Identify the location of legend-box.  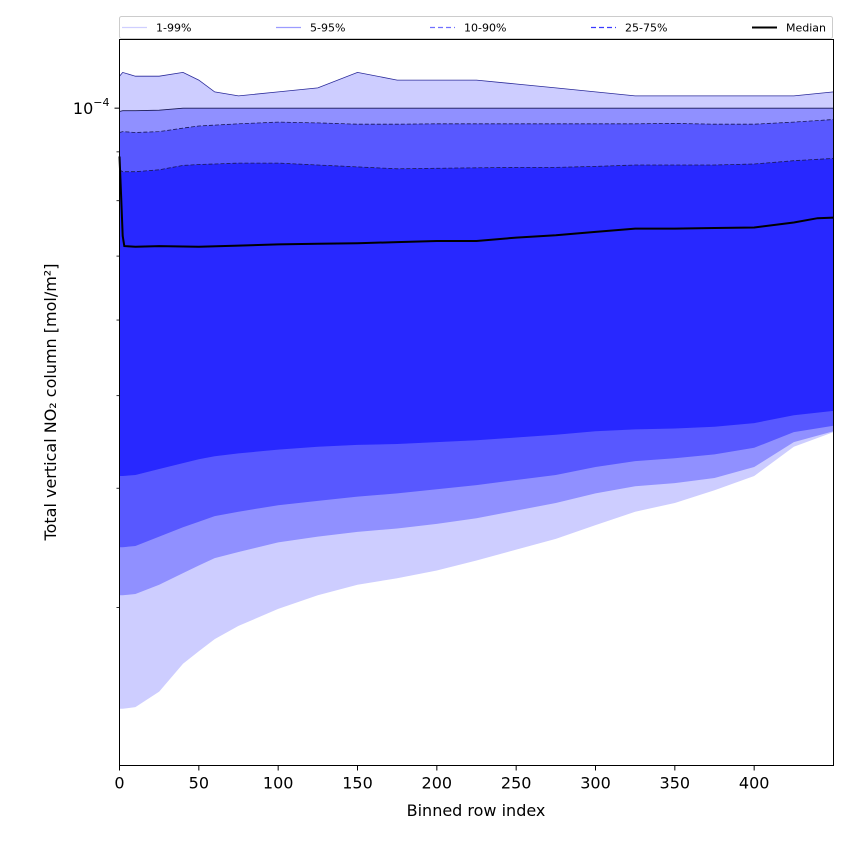
(476, 27).